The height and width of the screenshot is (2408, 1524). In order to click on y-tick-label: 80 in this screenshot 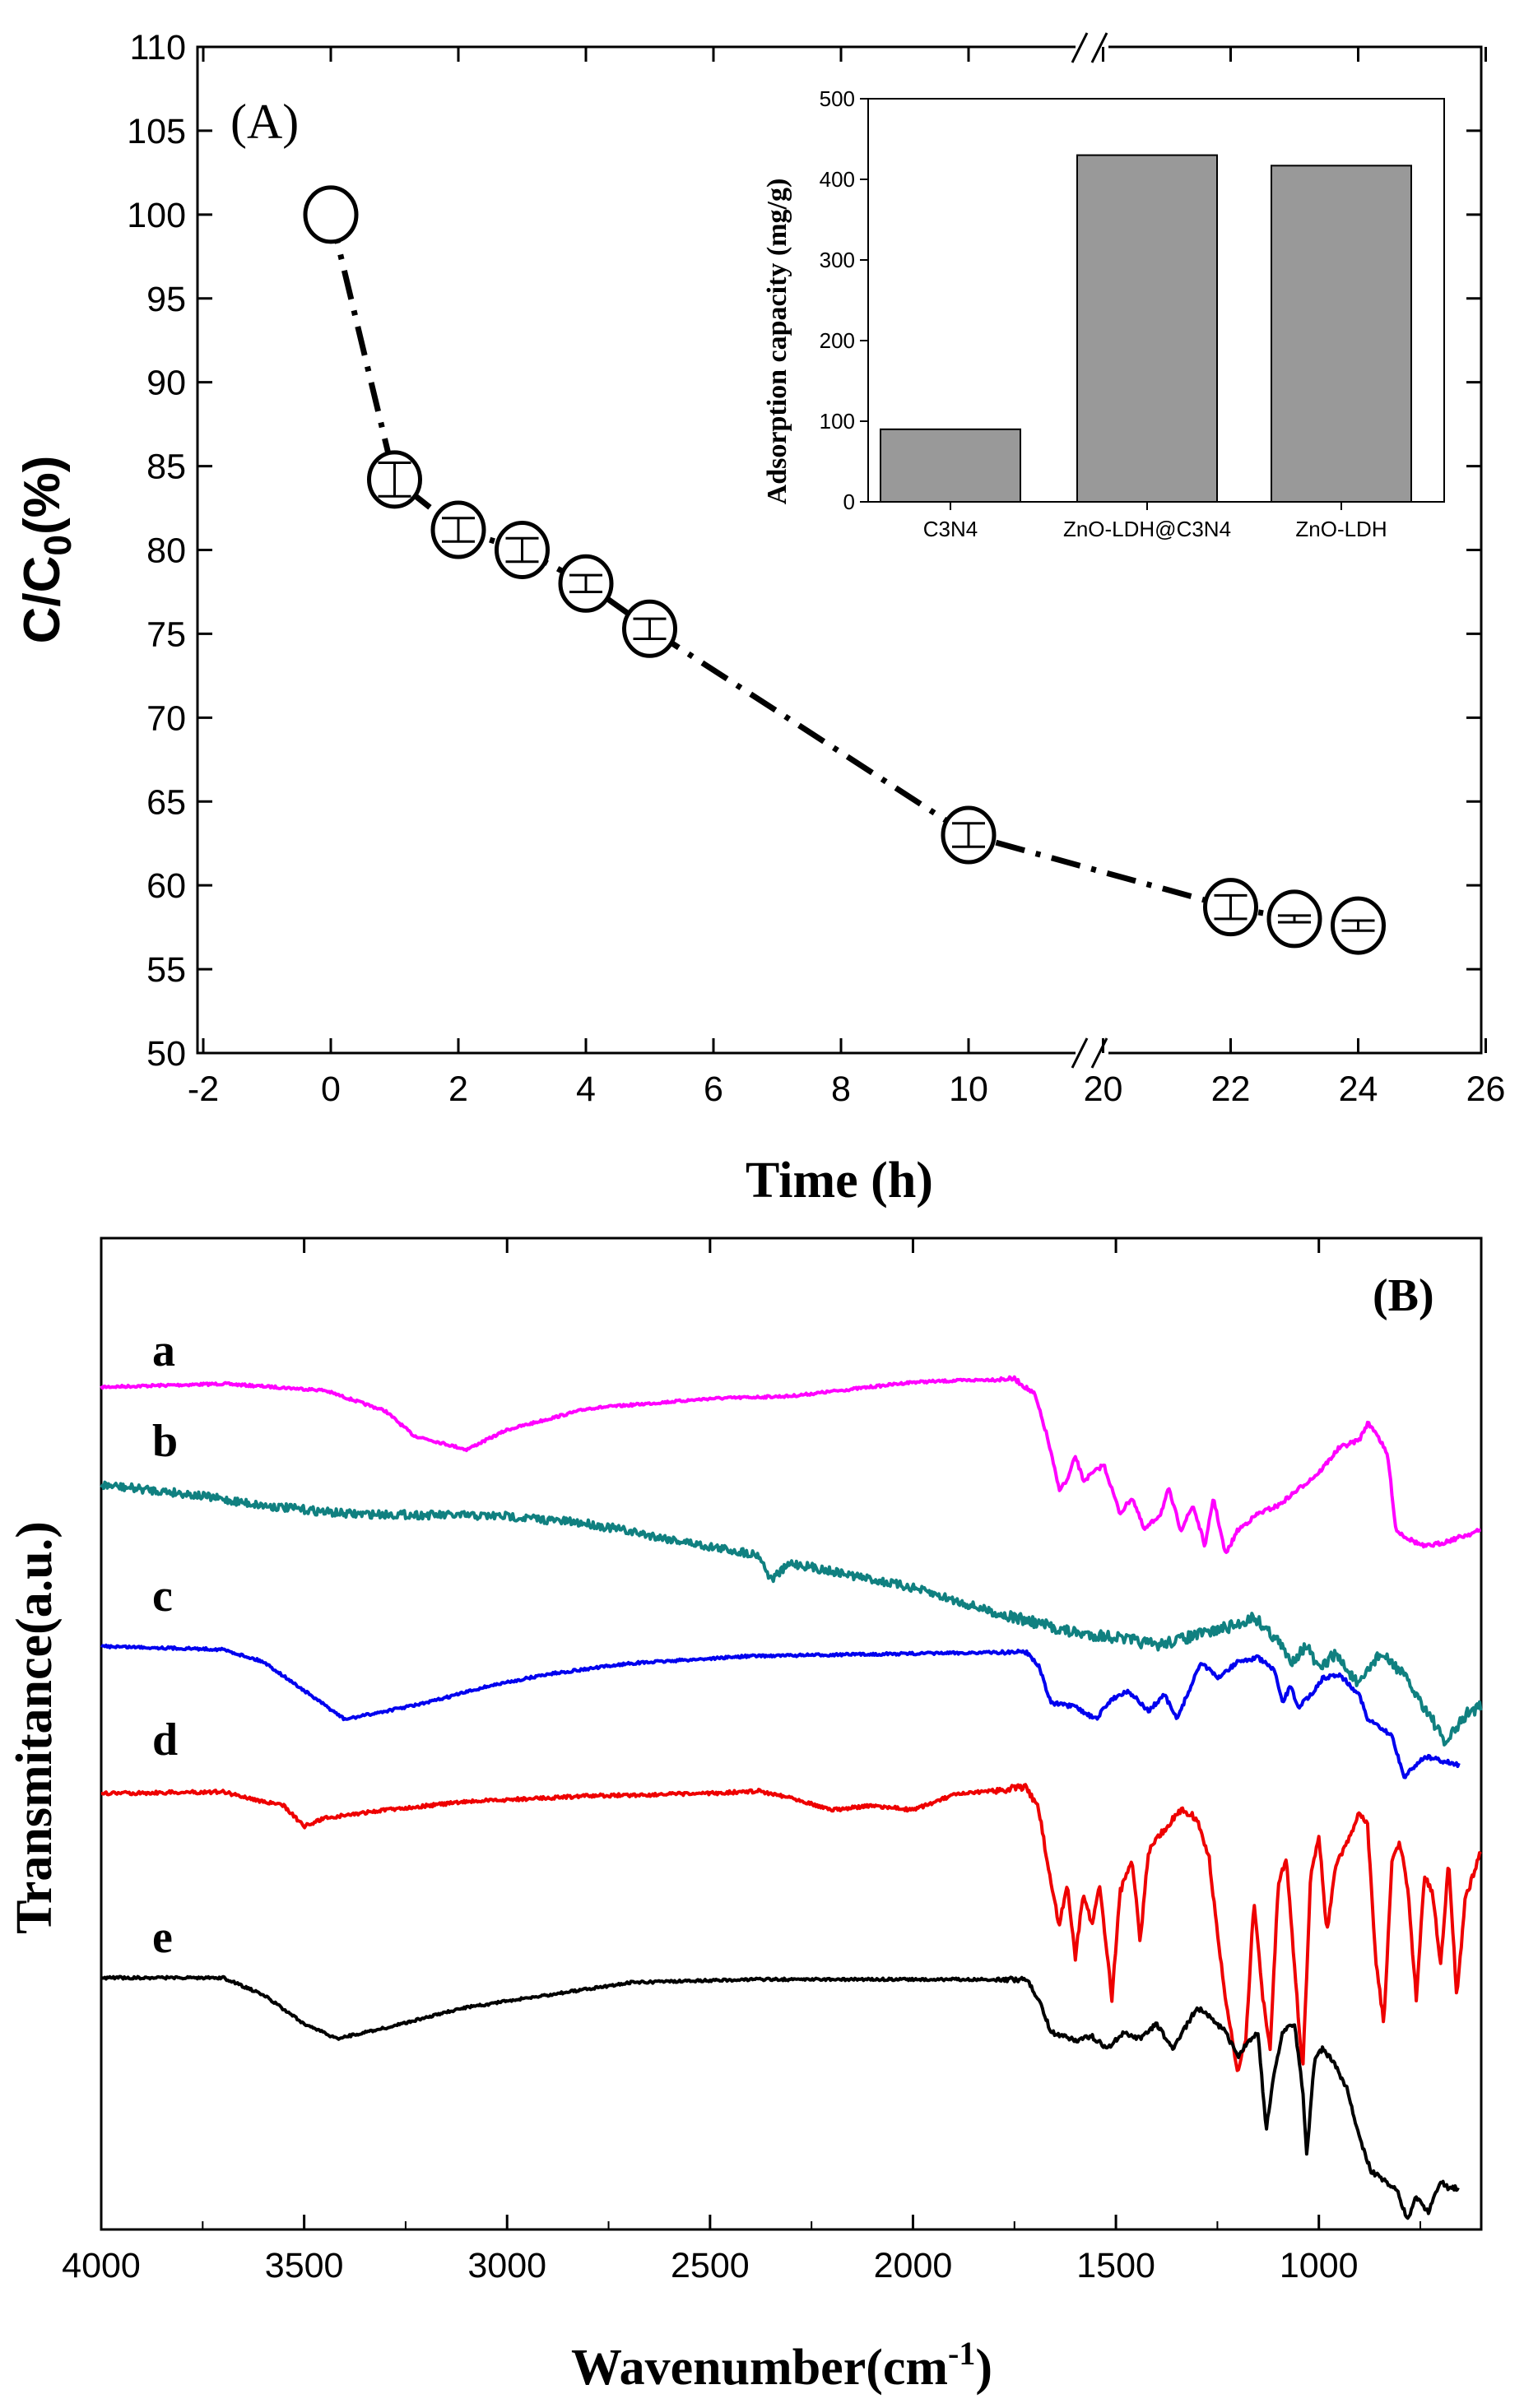, I will do `click(166, 551)`.